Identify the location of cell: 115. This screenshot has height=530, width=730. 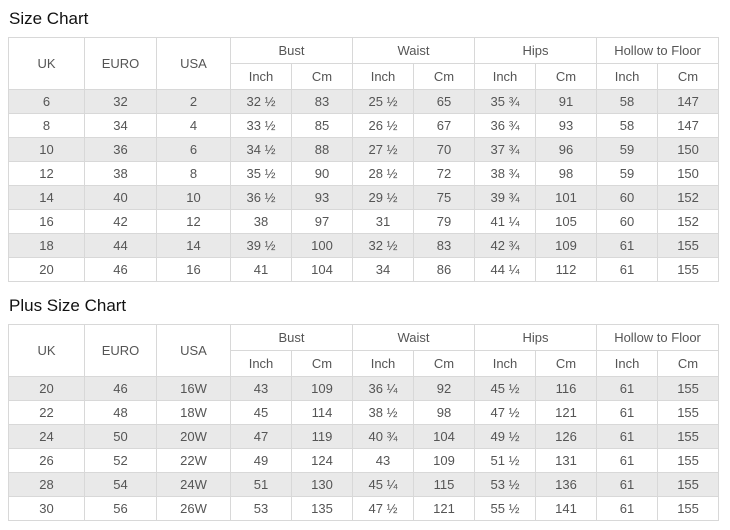
(444, 484).